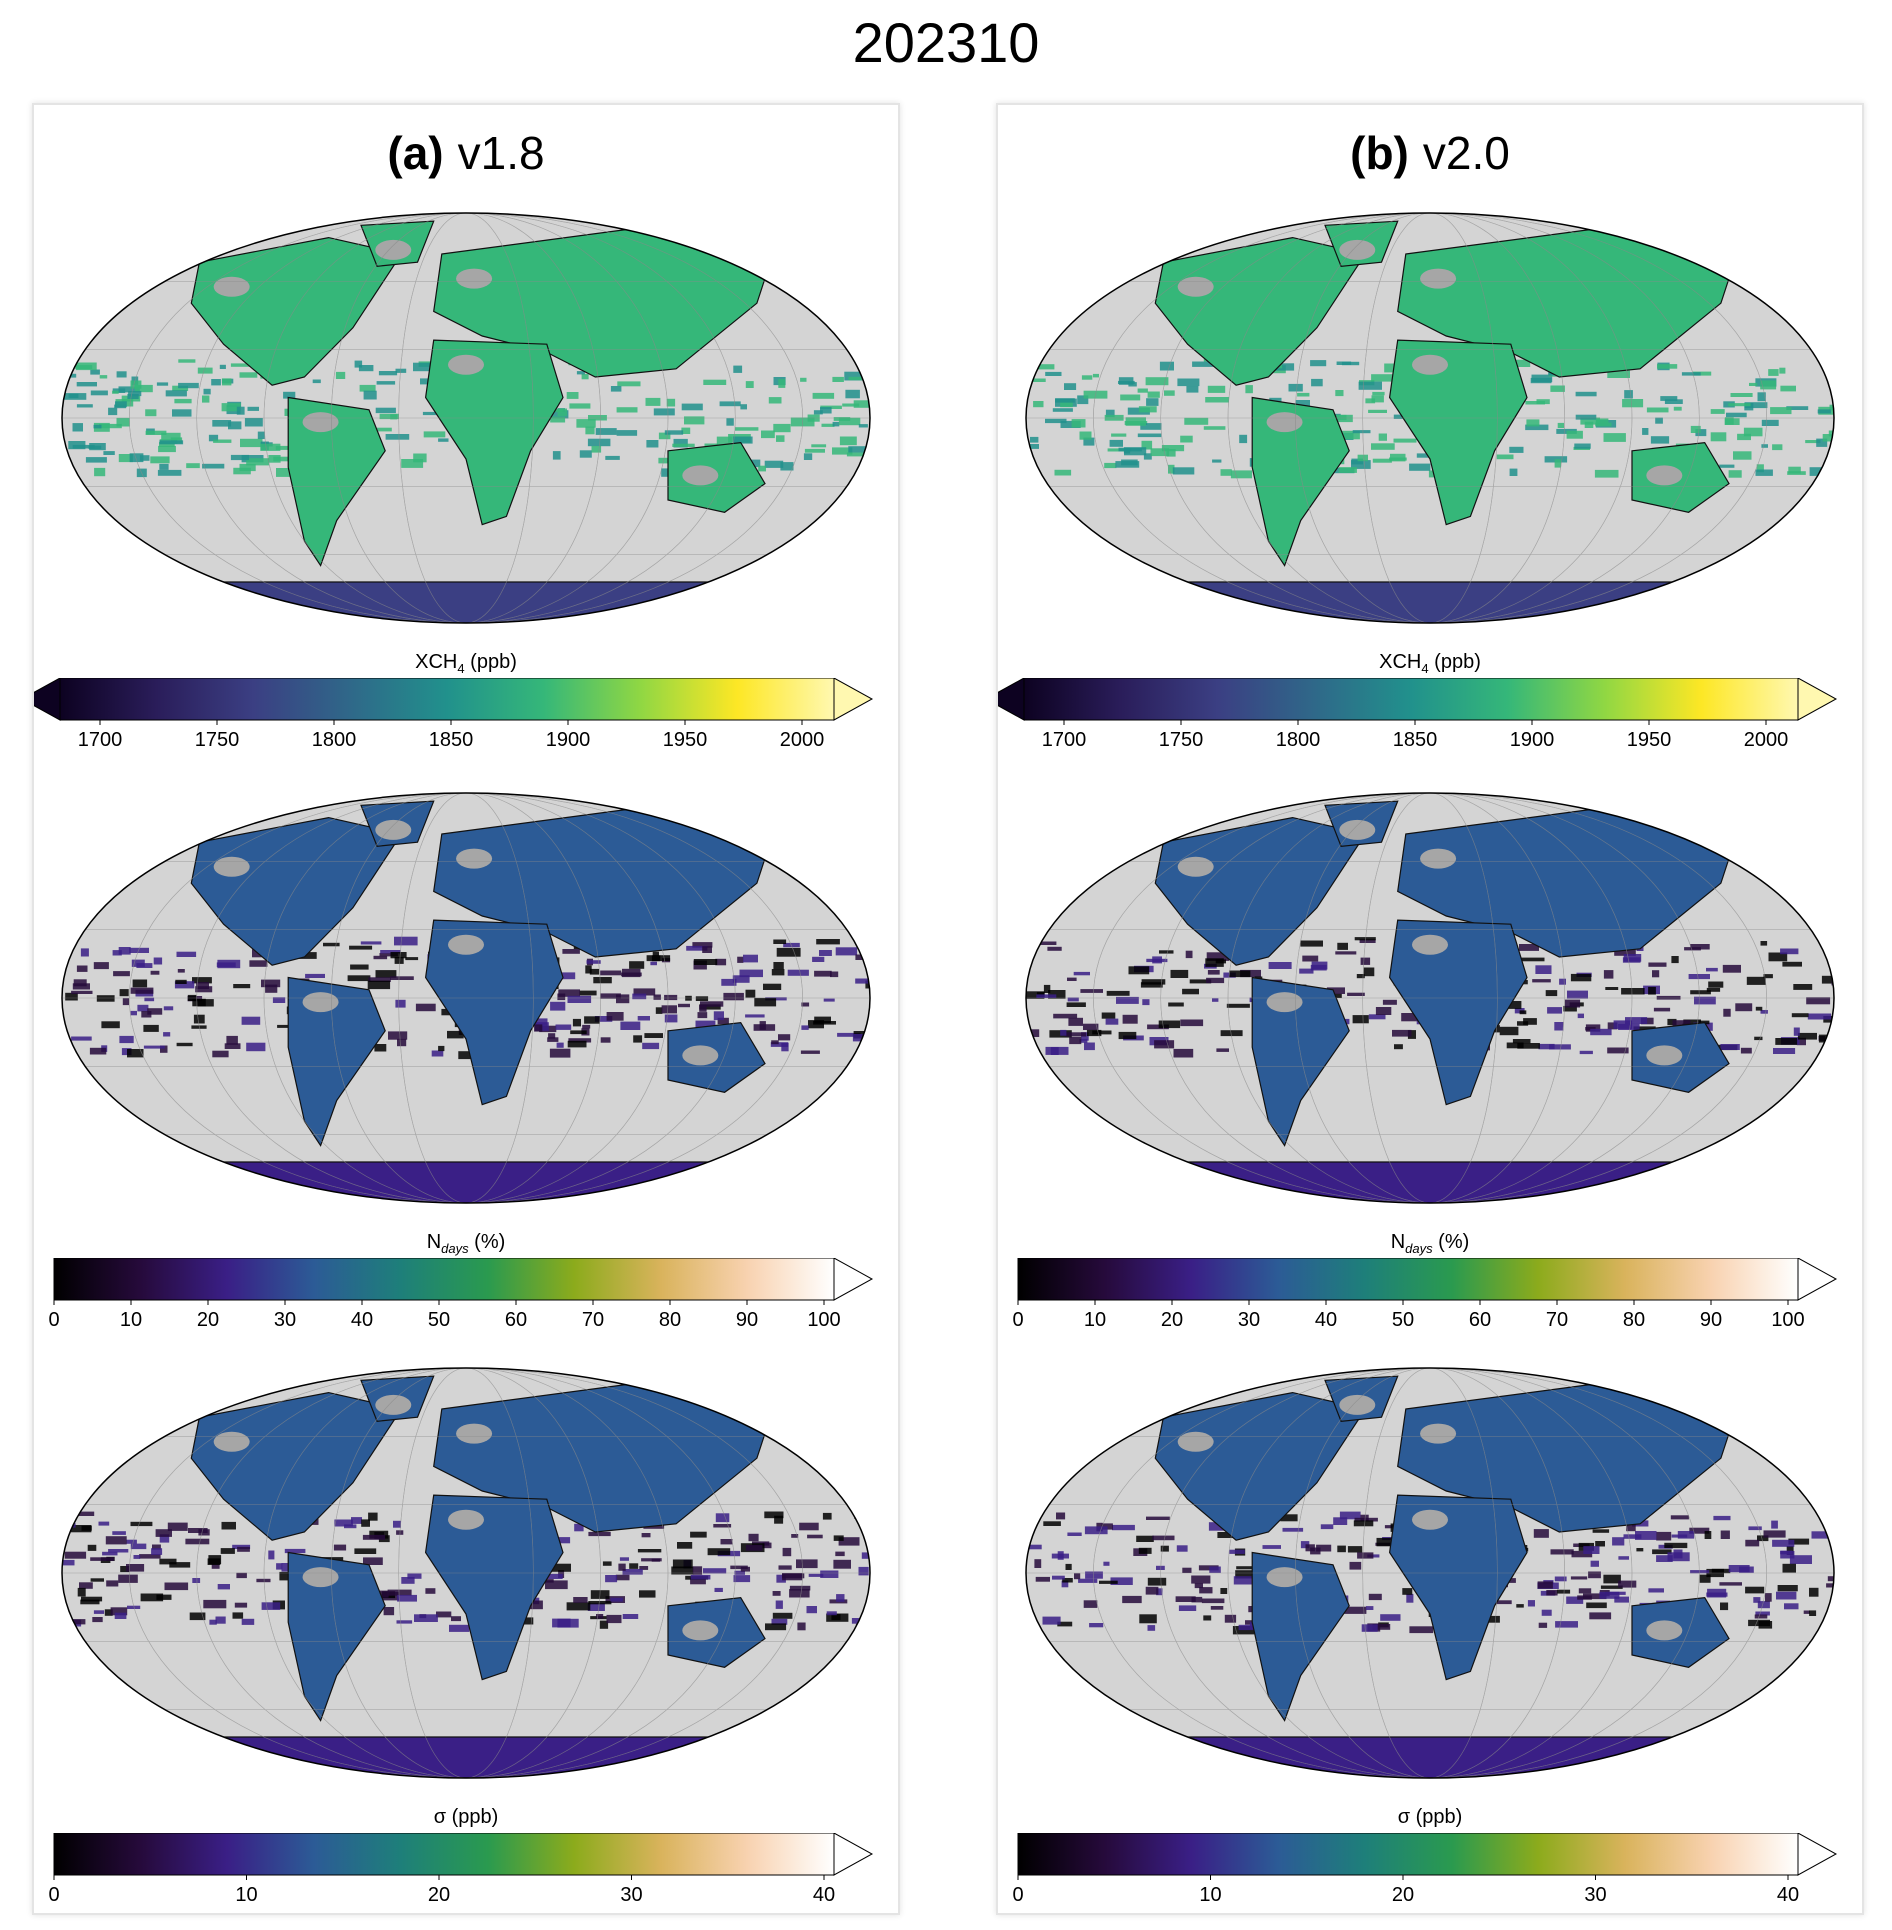  Describe the element at coordinates (439, 1318) in the screenshot. I see `colorbar-tick-label: 50` at that location.